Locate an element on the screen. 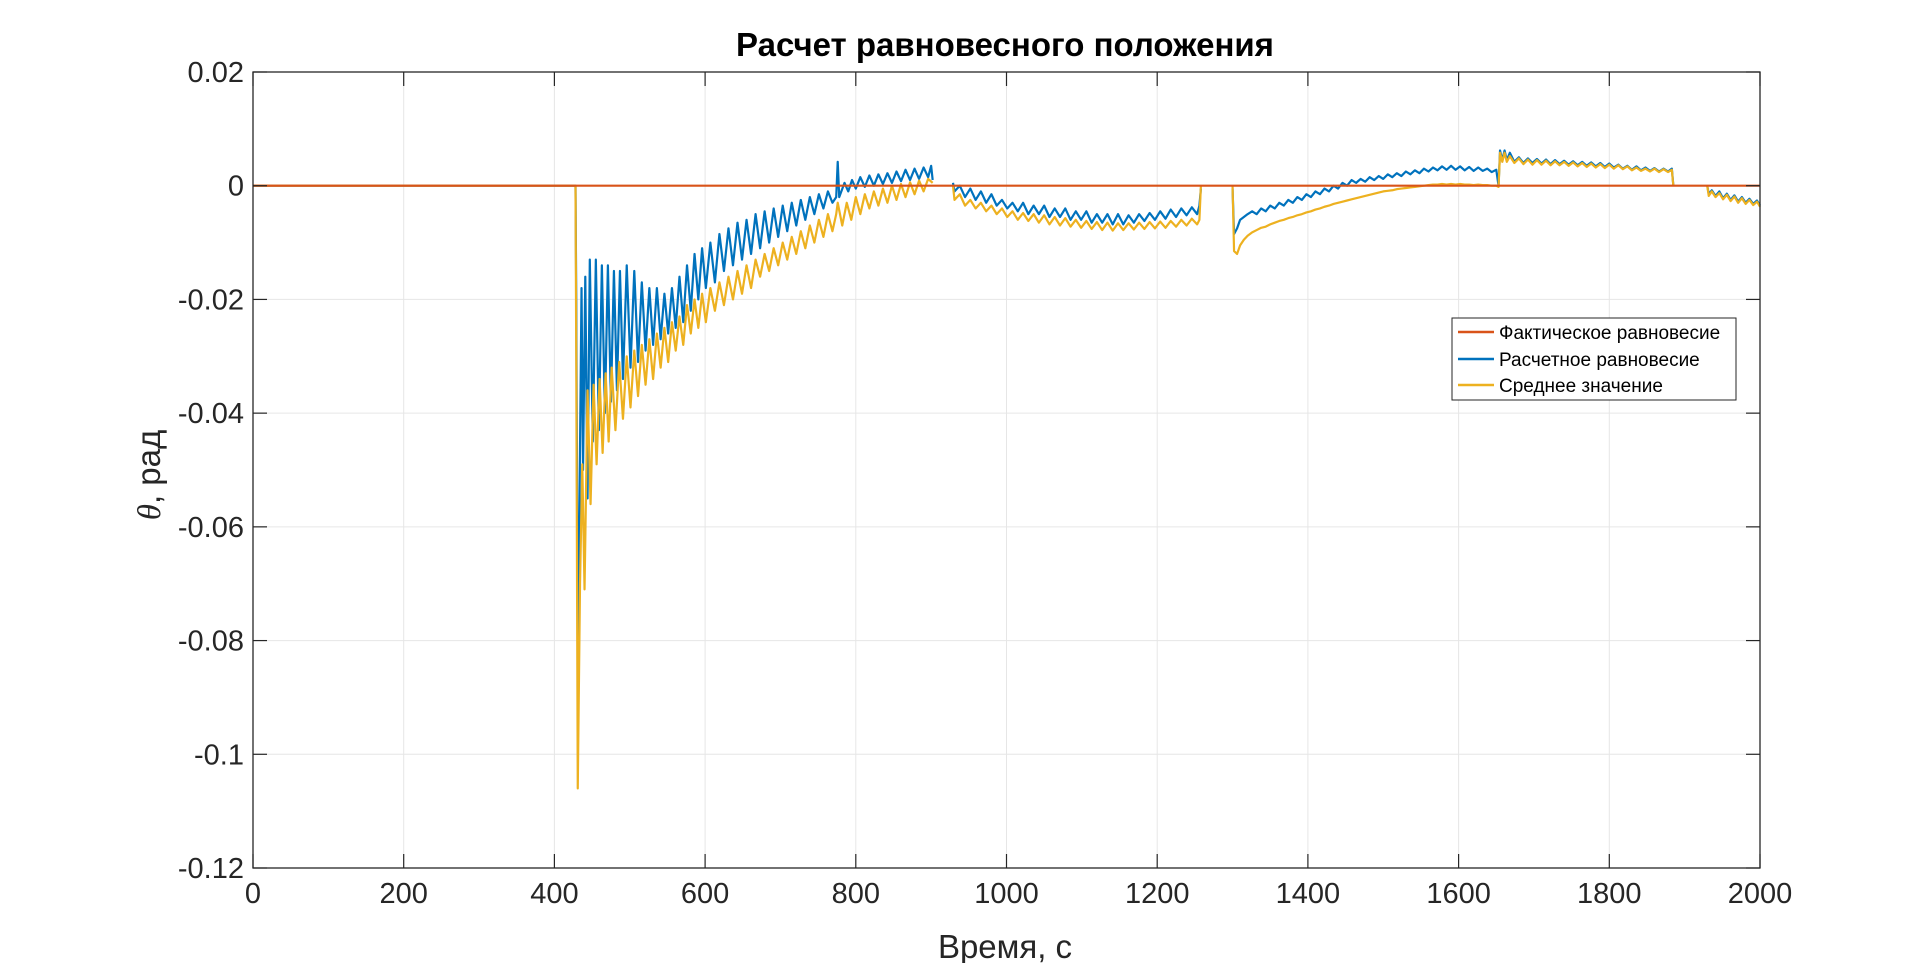 Image resolution: width=1920 pixels, height=963 pixels. y-tick-label: -0.04 is located at coordinates (211, 414).